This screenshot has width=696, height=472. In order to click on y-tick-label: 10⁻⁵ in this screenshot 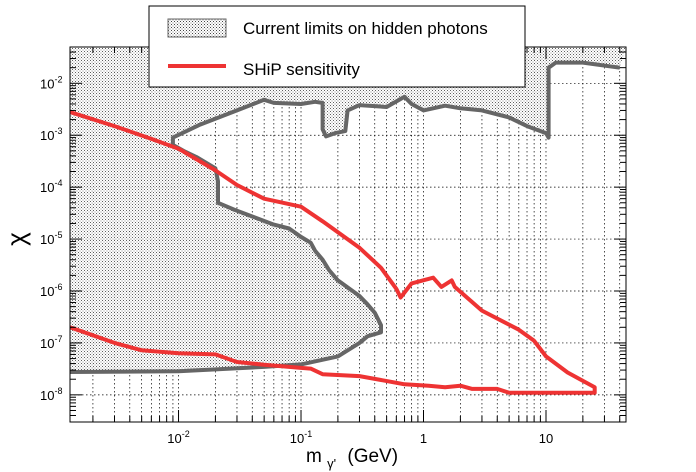, I will do `click(51, 238)`.